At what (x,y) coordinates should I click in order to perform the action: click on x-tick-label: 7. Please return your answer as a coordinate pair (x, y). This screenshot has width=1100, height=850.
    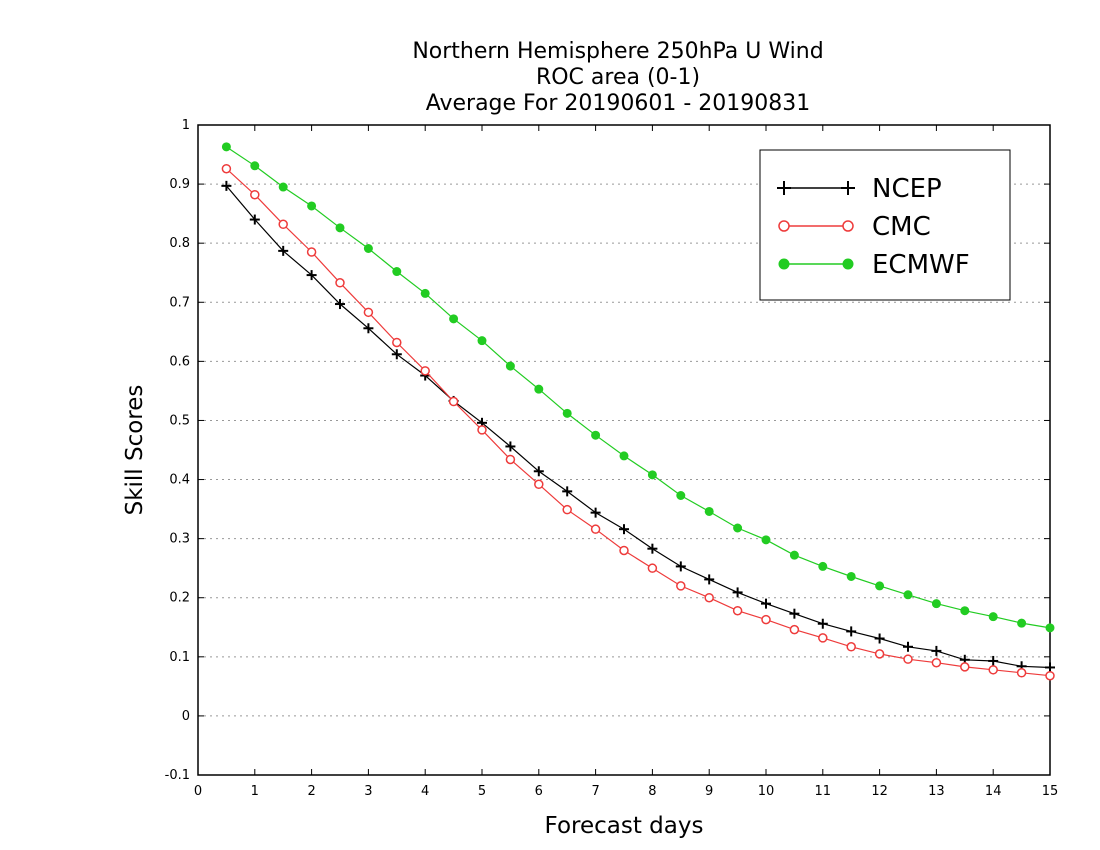
    Looking at the image, I should click on (595, 791).